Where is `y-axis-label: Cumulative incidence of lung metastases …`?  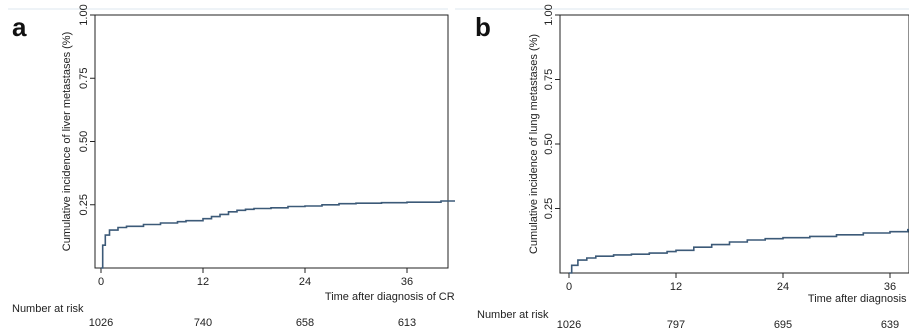
y-axis-label: Cumulative incidence of lung metastases … is located at coordinates (534, 144).